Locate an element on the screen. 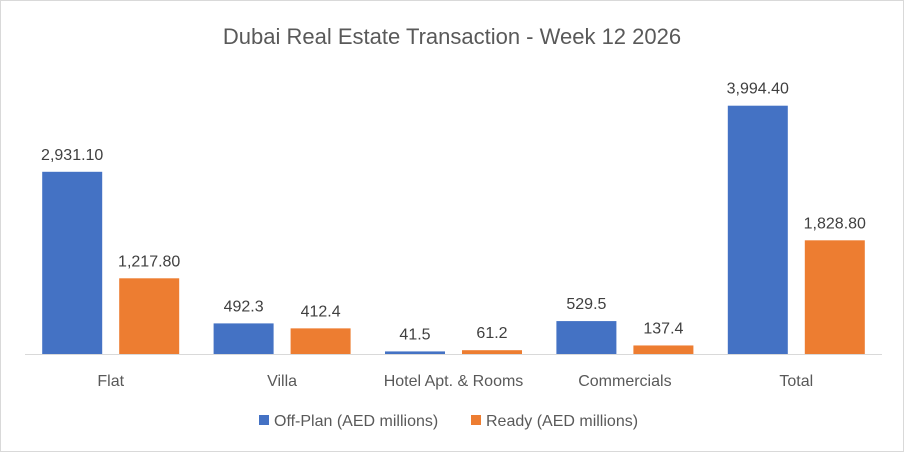 The width and height of the screenshot is (904, 452). legend-label: Off-Plan (AED millions) is located at coordinates (356, 421).